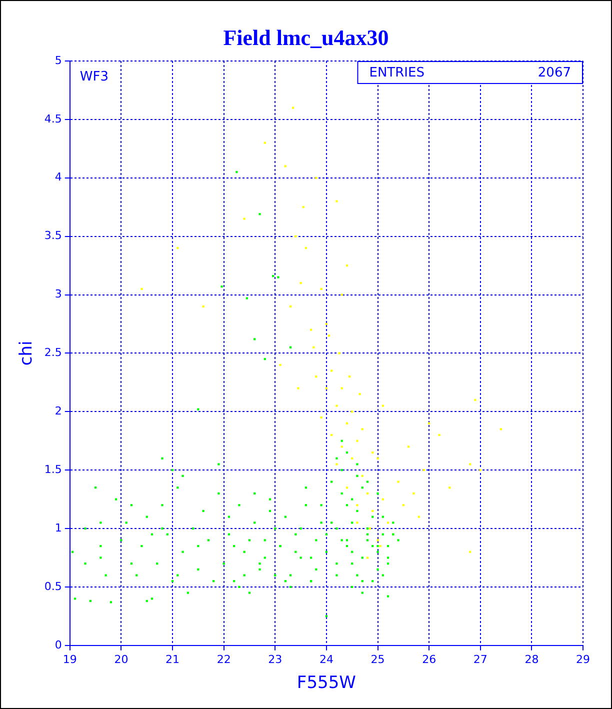 Image resolution: width=612 pixels, height=709 pixels. What do you see at coordinates (377, 659) in the screenshot?
I see `x-tick-label: 25` at bounding box center [377, 659].